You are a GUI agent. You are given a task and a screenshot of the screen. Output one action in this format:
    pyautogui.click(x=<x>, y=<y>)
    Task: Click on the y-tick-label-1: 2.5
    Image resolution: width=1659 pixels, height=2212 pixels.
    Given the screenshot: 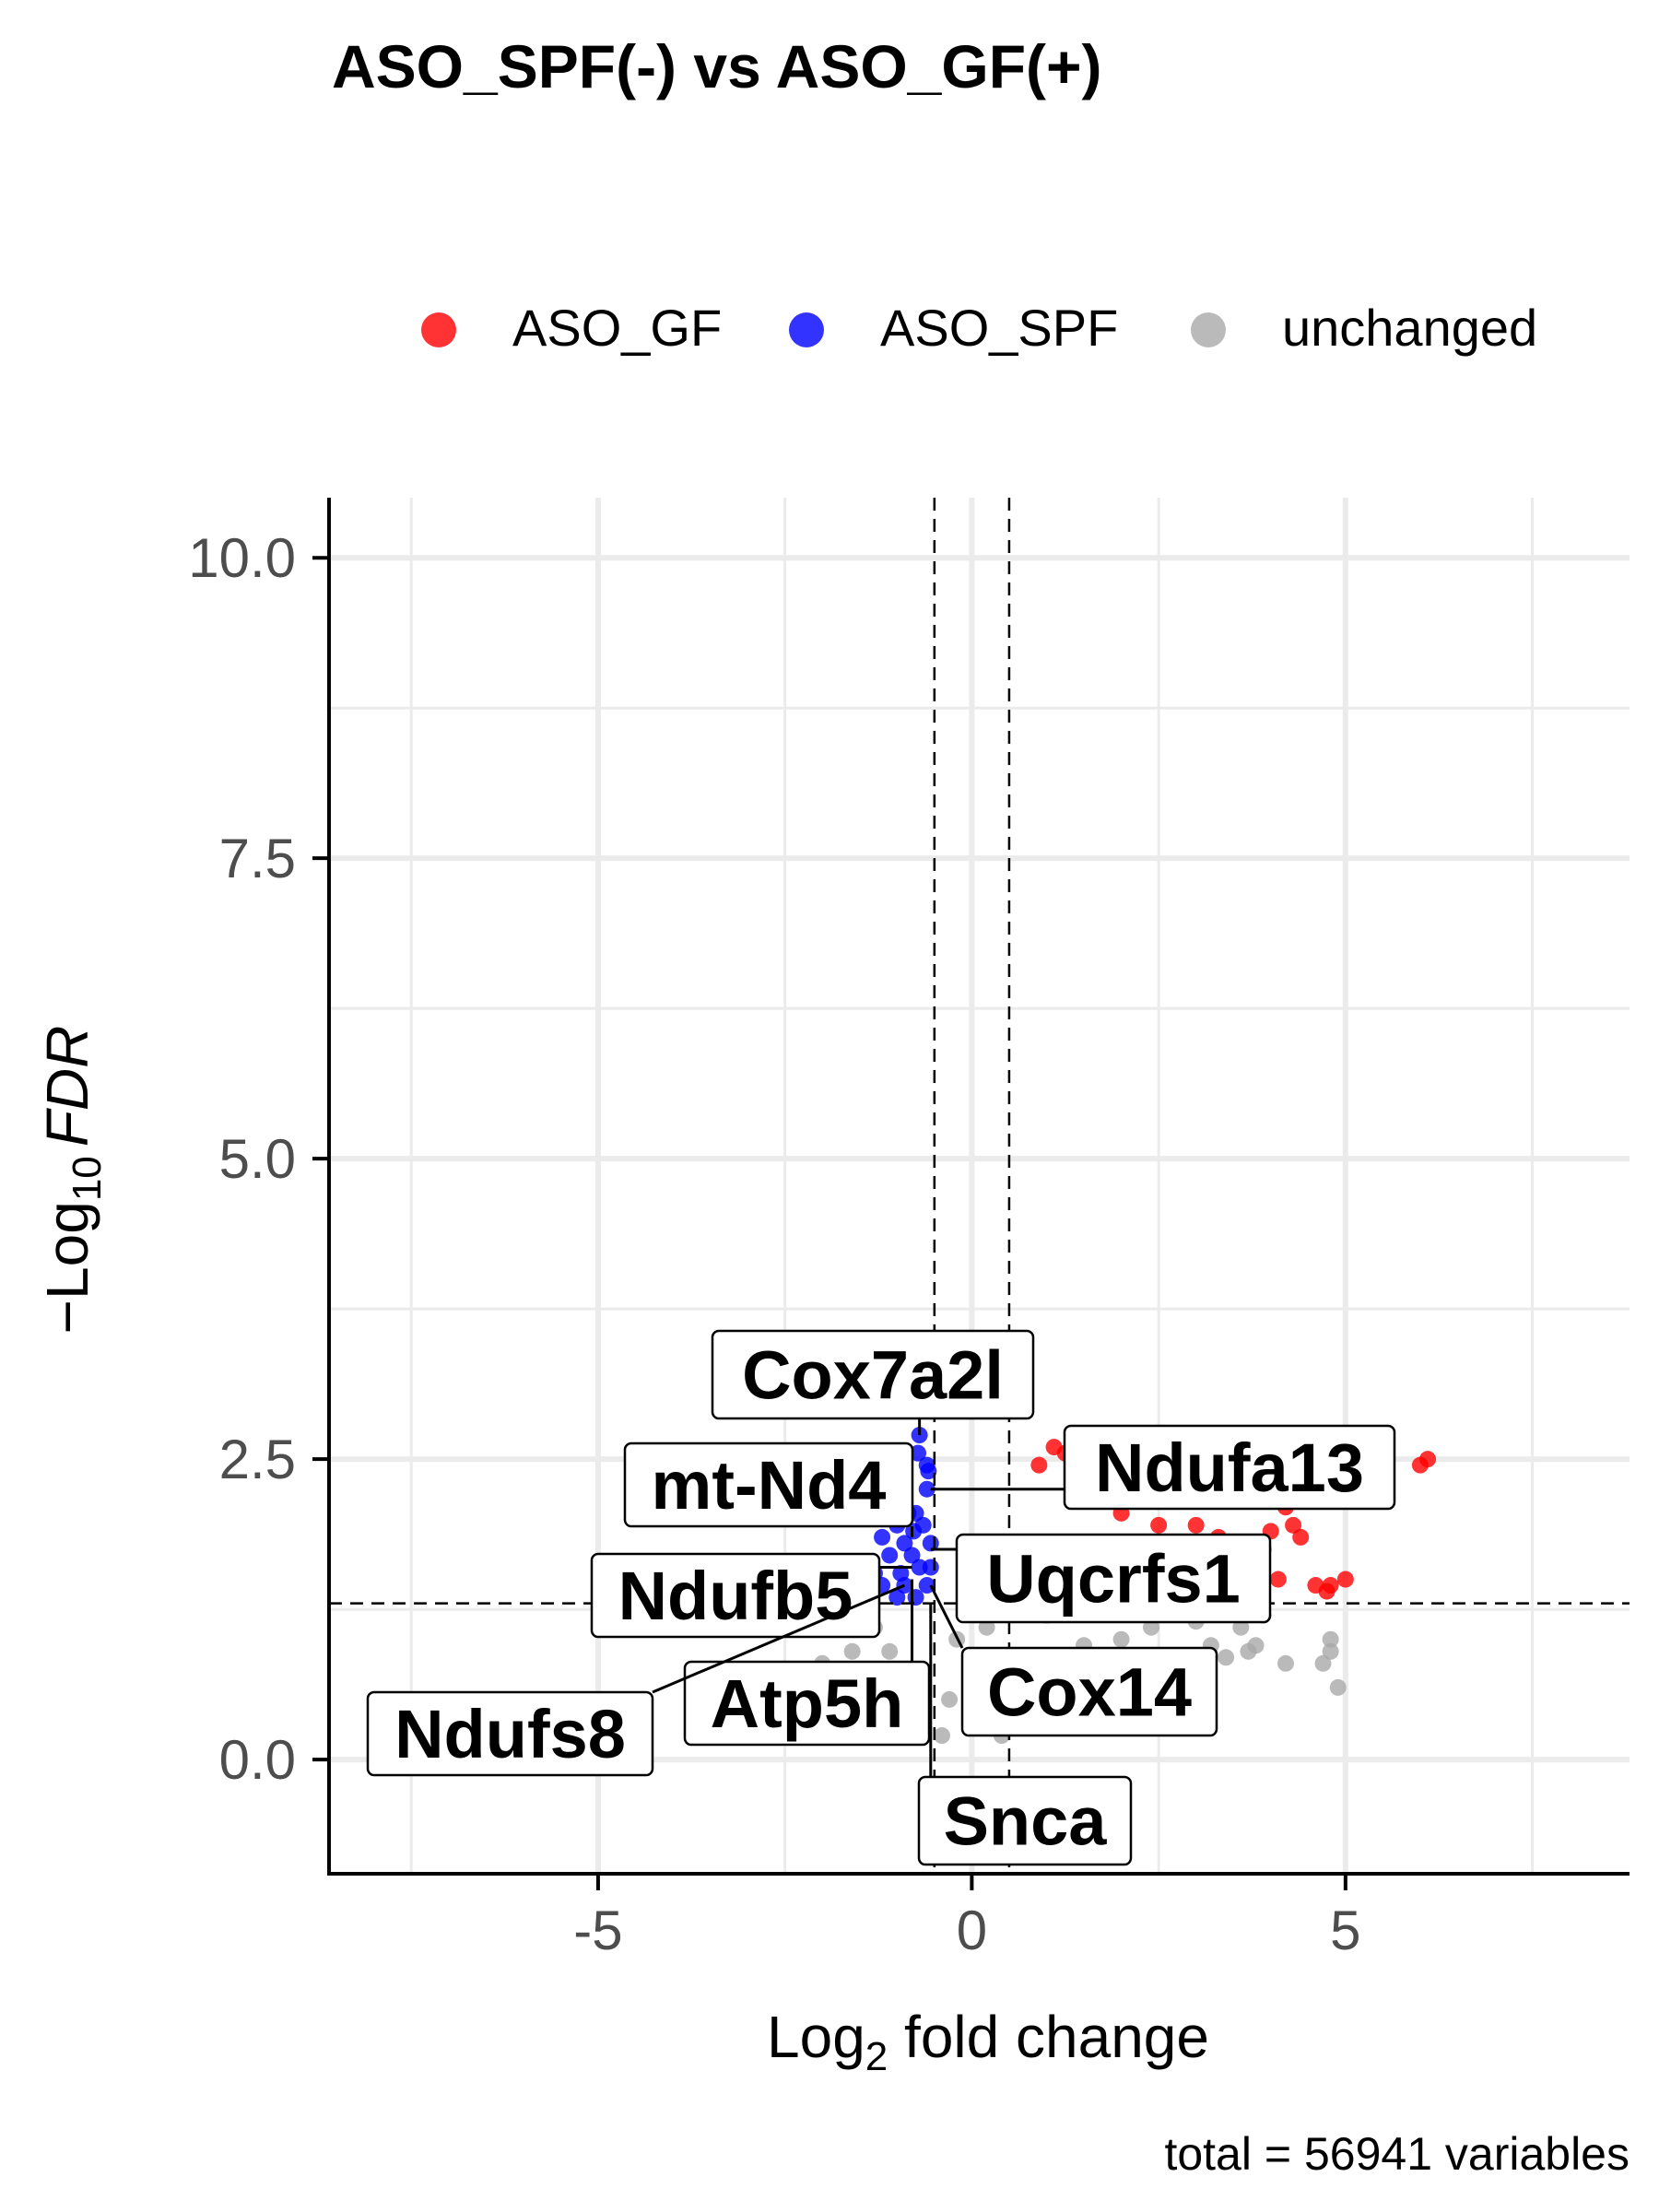 What is the action you would take?
    pyautogui.click(x=257, y=1459)
    